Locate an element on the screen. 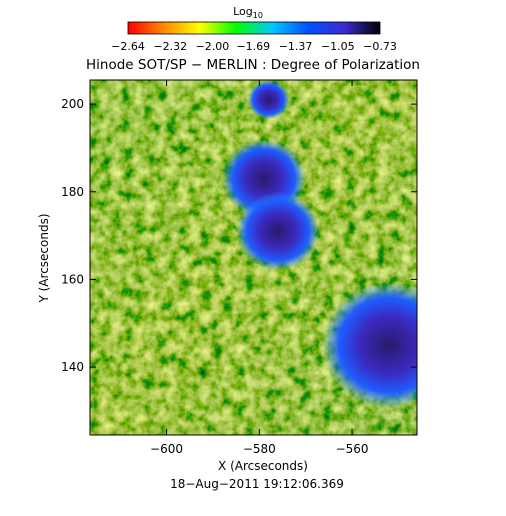 Image resolution: width=506 pixels, height=516 pixels. y-tick-label: 200 is located at coordinates (72, 104).